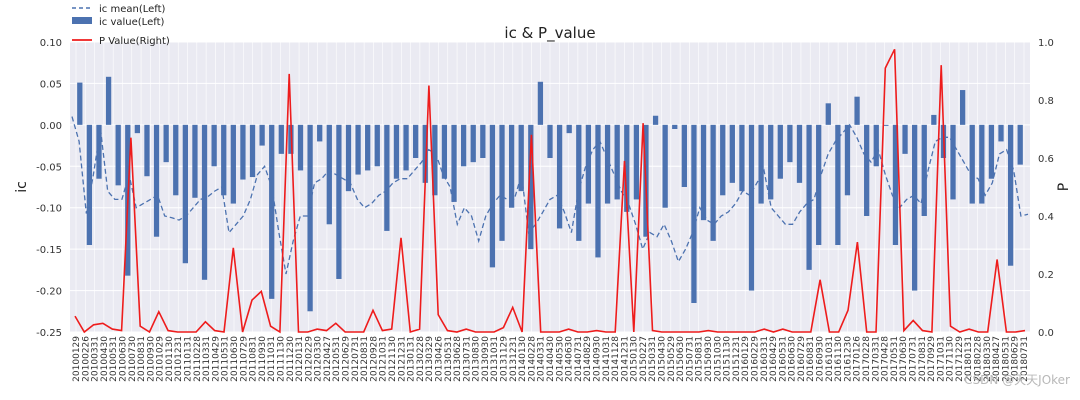 Image resolution: width=1080 pixels, height=400 pixels. Describe the element at coordinates (49, 292) in the screenshot. I see `left-y-tick-label: -0.20` at that location.